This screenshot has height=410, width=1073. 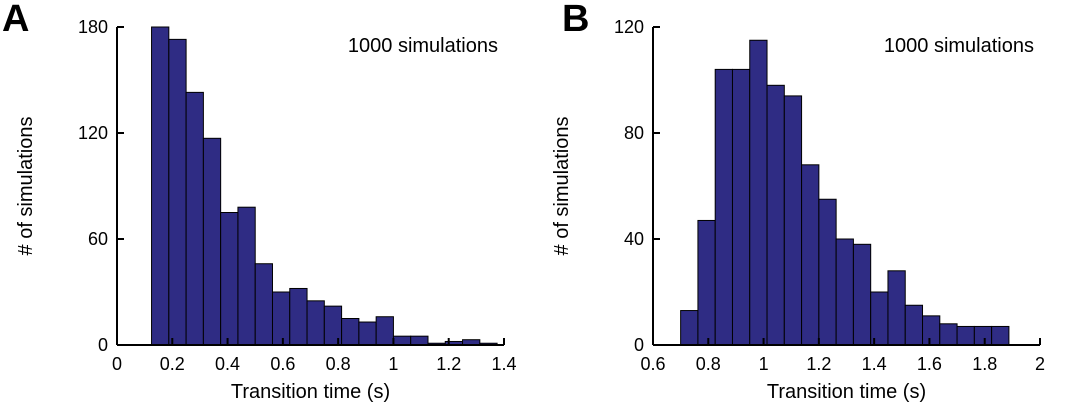 What do you see at coordinates (576, 20) in the screenshot?
I see `panel-letter: B` at bounding box center [576, 20].